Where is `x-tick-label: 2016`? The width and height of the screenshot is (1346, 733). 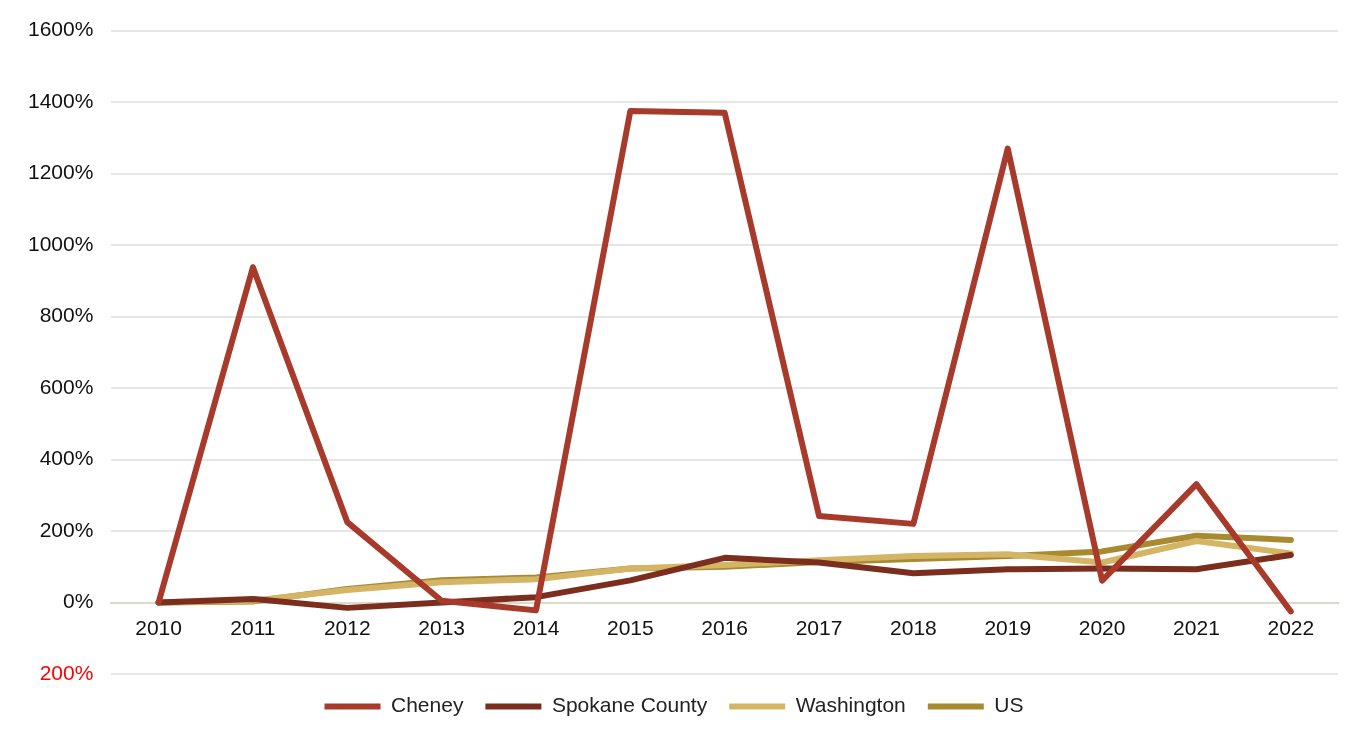 x-tick-label: 2016 is located at coordinates (725, 627).